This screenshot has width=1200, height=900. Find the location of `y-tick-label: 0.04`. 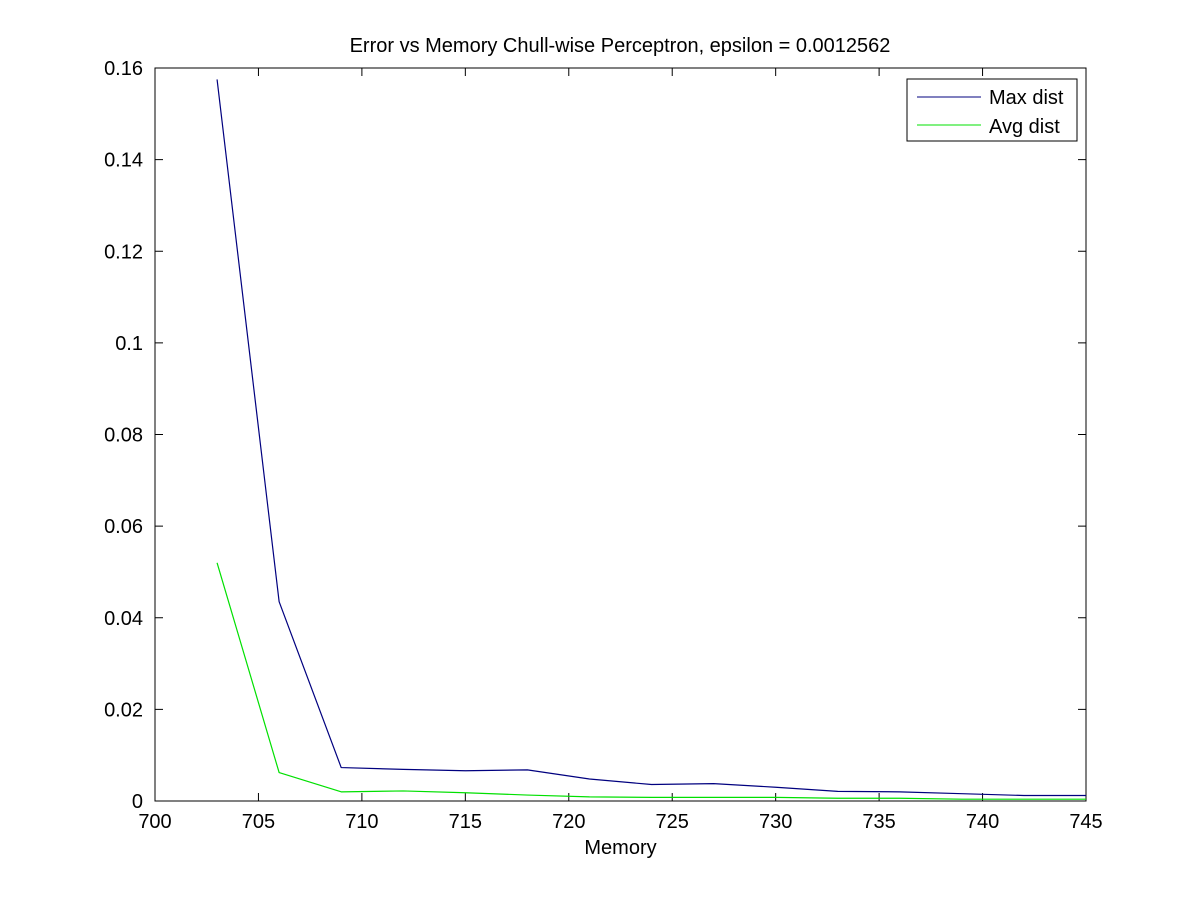

y-tick-label: 0.04 is located at coordinates (123, 619).